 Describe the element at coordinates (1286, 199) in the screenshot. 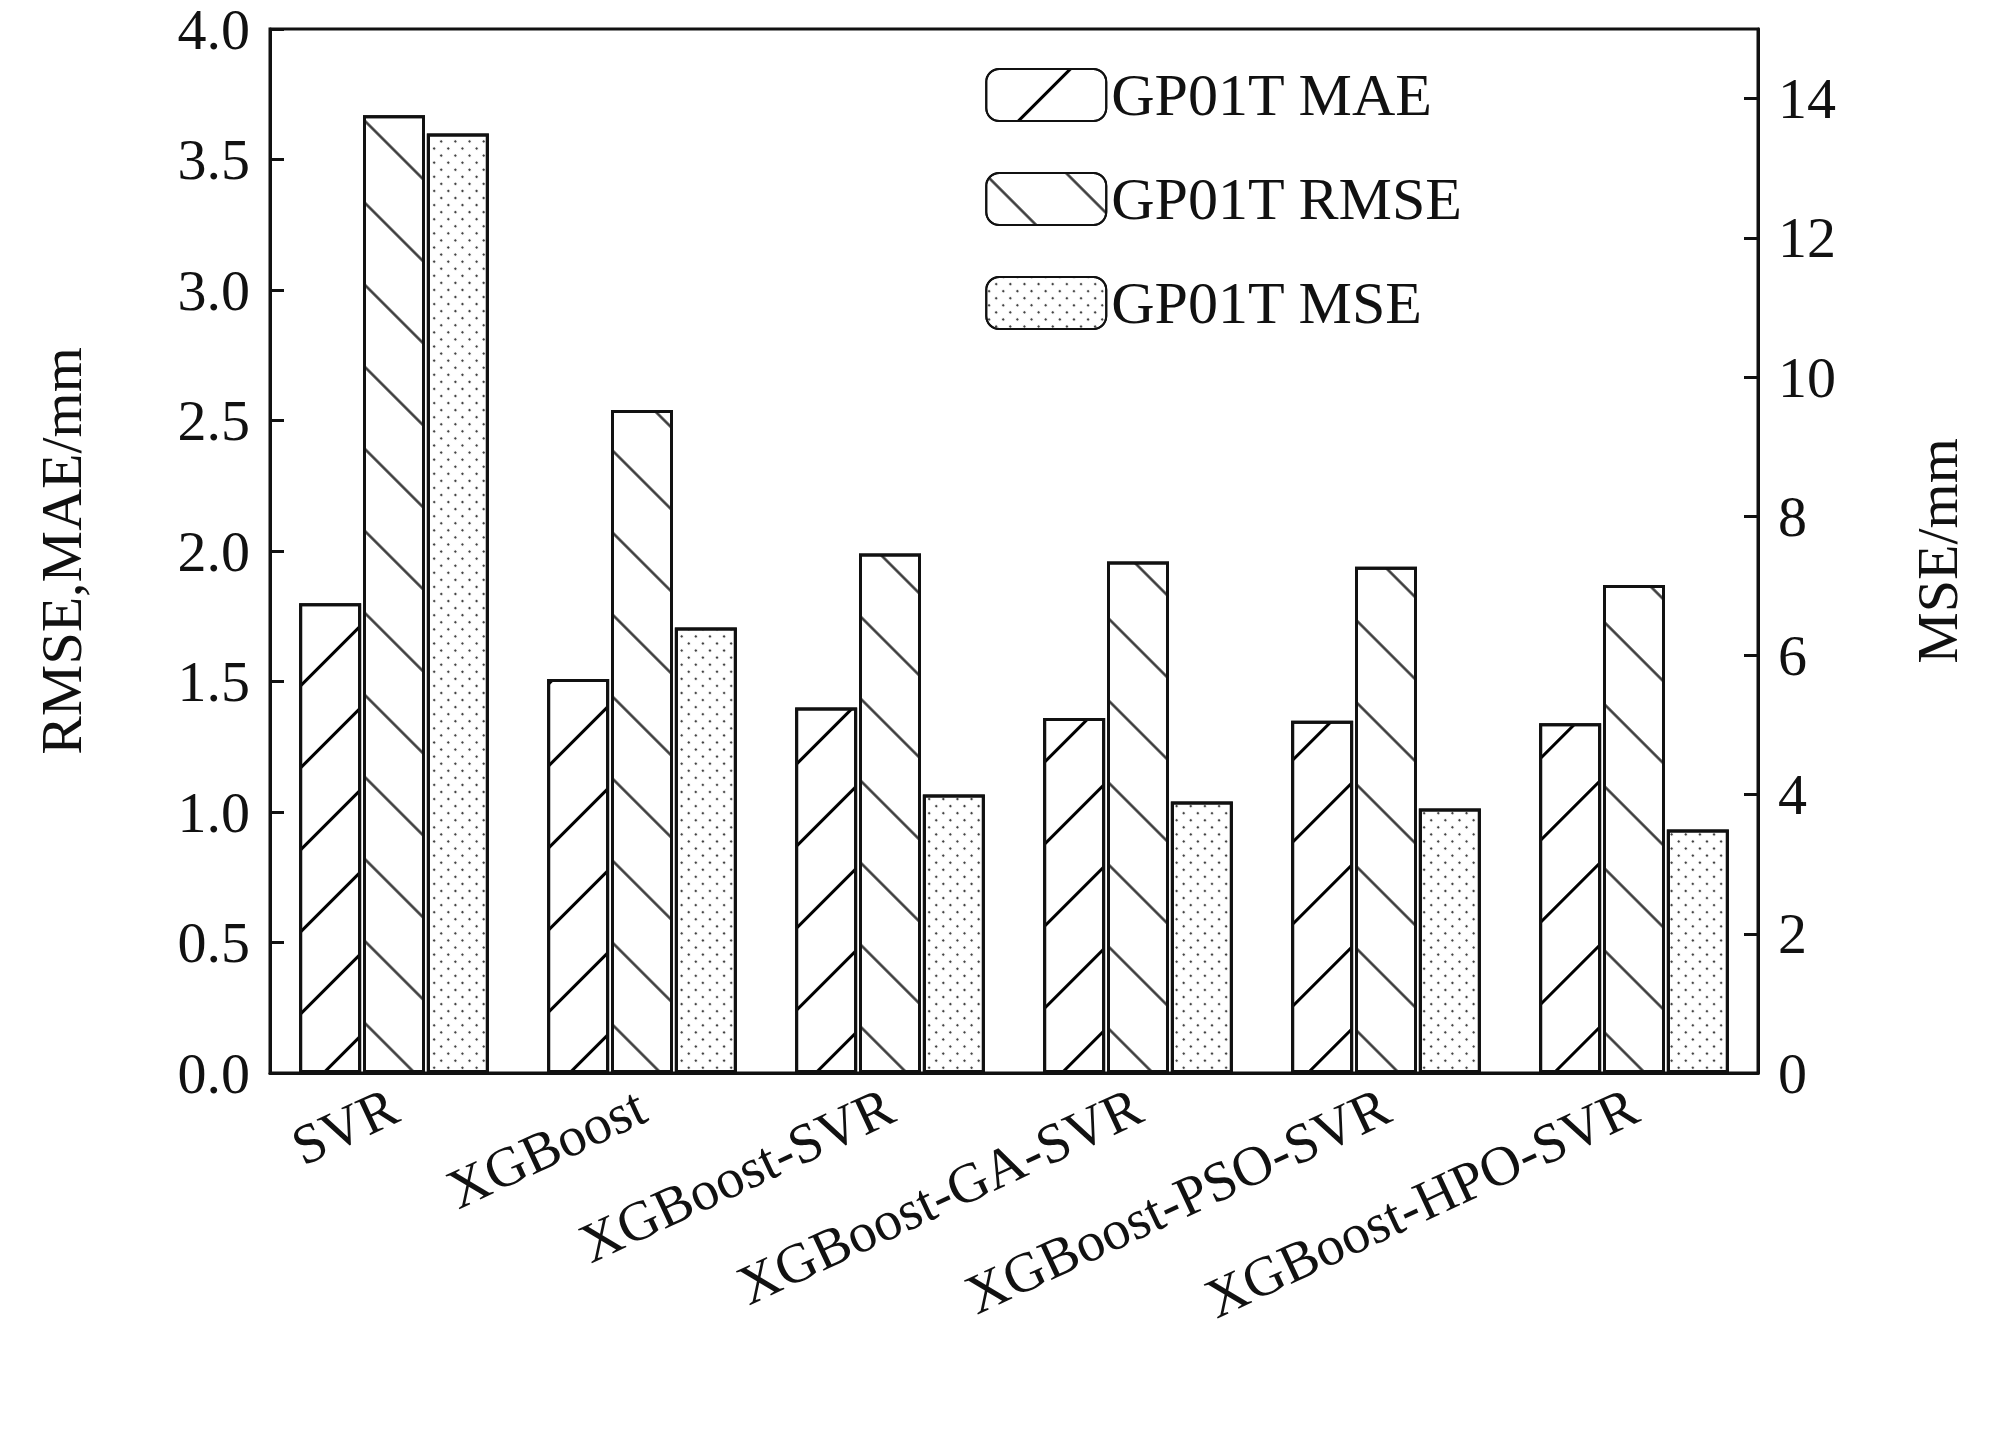

I see `legend-label: GP01T RMSE` at that location.